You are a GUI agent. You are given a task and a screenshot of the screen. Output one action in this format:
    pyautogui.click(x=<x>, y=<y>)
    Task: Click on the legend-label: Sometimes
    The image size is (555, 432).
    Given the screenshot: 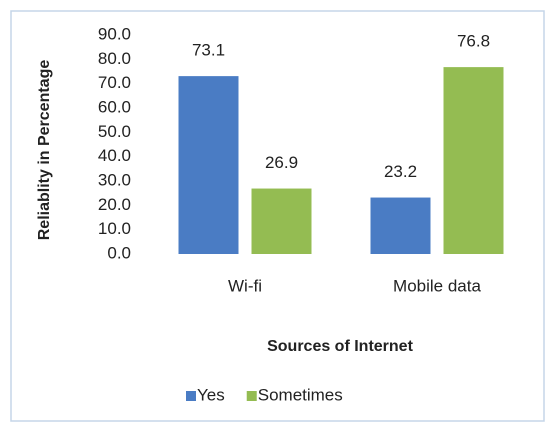 What is the action you would take?
    pyautogui.click(x=300, y=394)
    